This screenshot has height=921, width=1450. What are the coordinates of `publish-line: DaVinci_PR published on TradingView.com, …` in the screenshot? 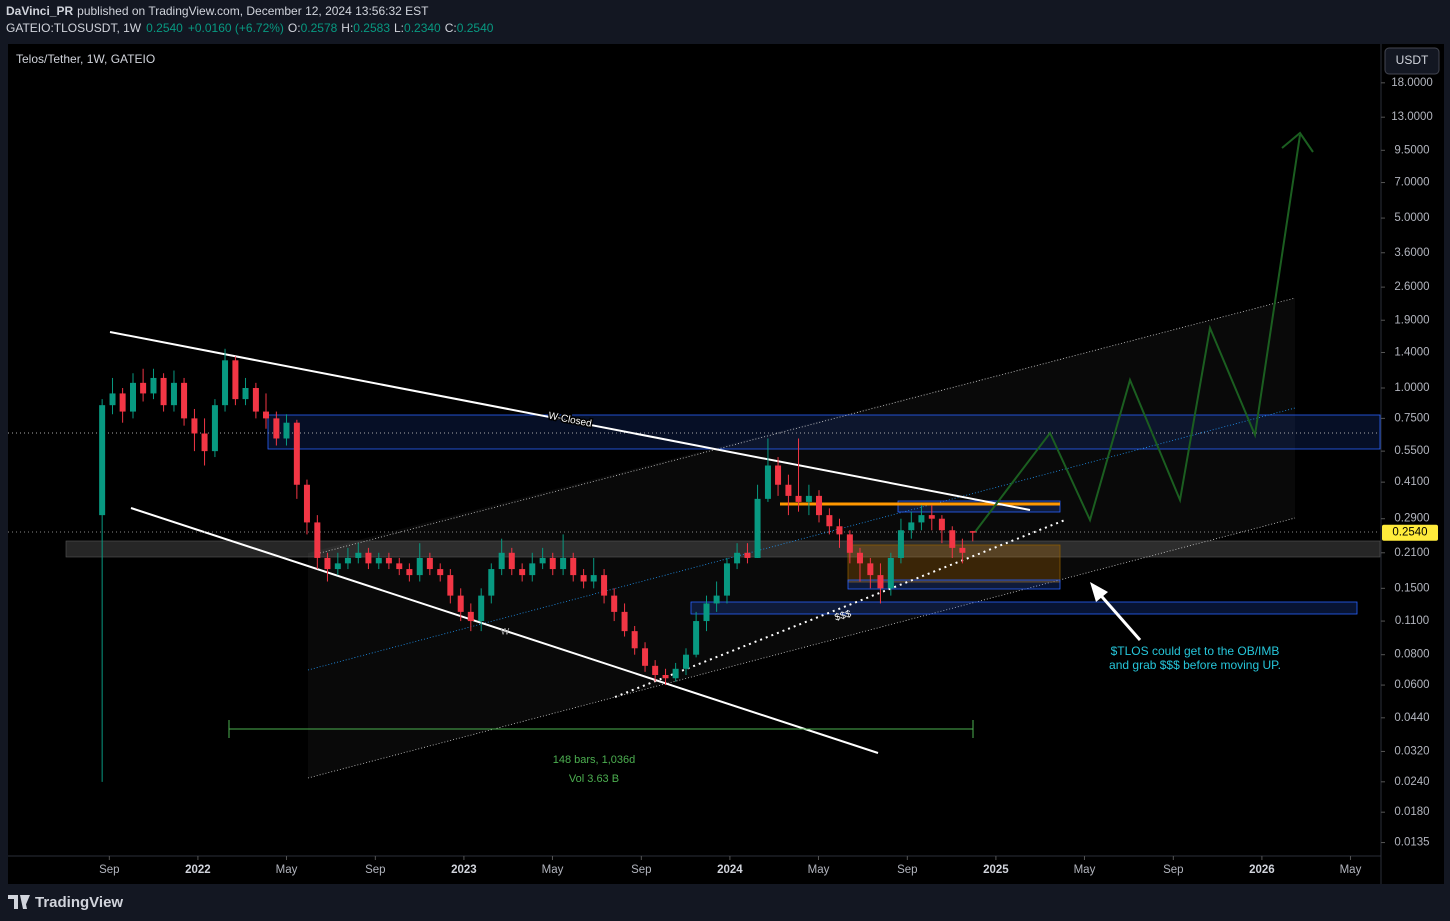 It's located at (217, 11).